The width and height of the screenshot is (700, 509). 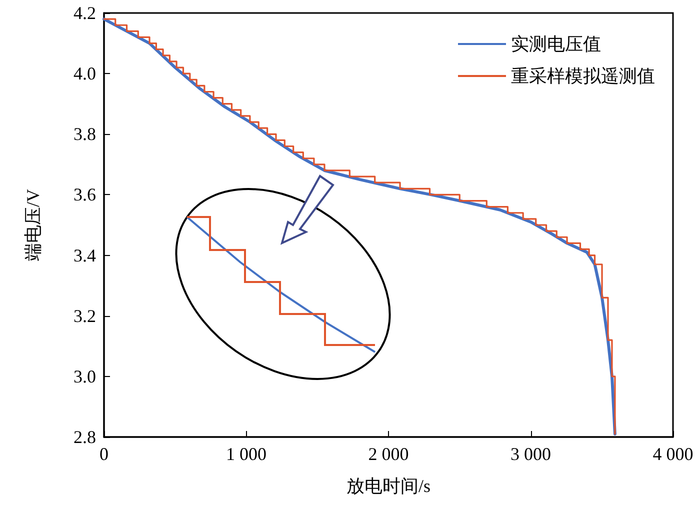 I want to click on x-tick-label: 0, so click(x=104, y=454).